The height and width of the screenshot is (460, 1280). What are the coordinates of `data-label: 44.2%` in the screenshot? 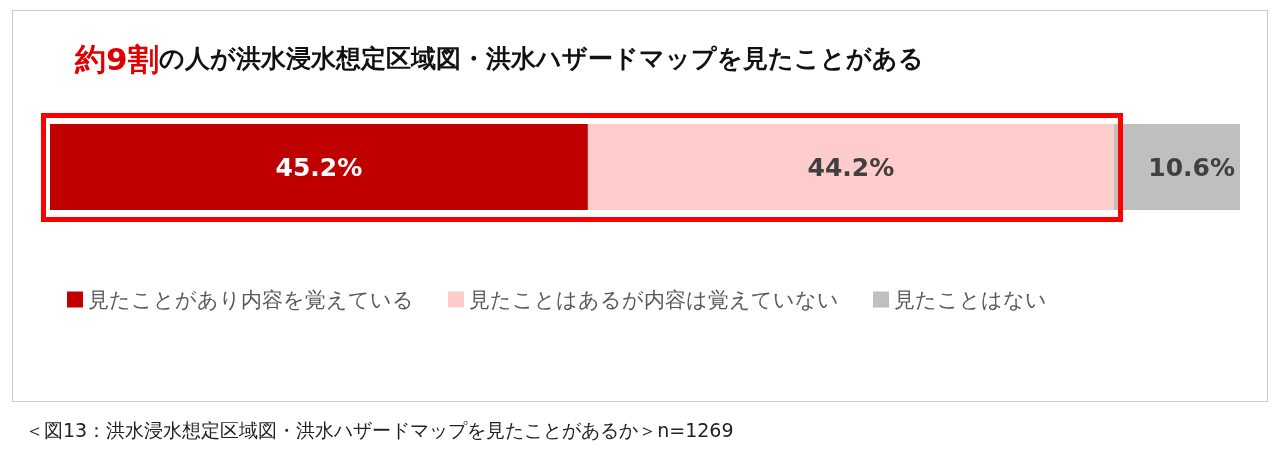 It's located at (851, 167).